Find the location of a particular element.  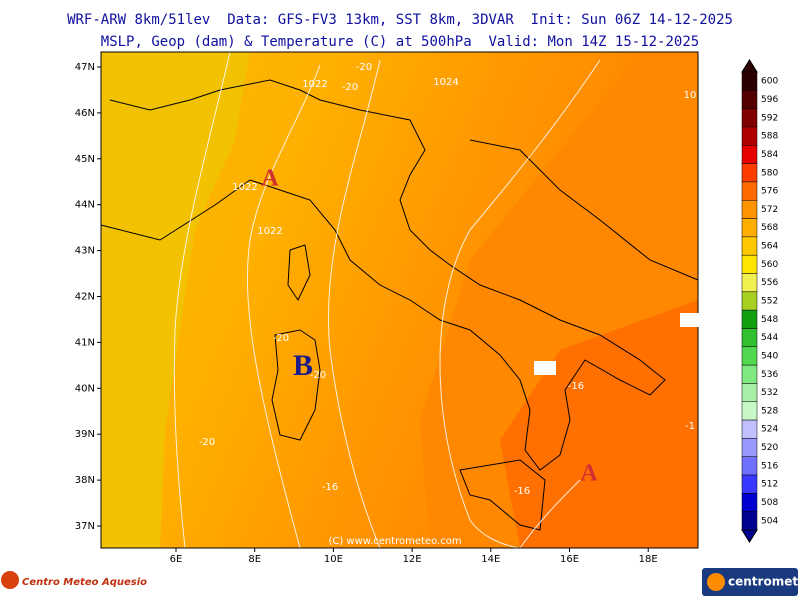

colorbar-label: 600 is located at coordinates (769, 82).